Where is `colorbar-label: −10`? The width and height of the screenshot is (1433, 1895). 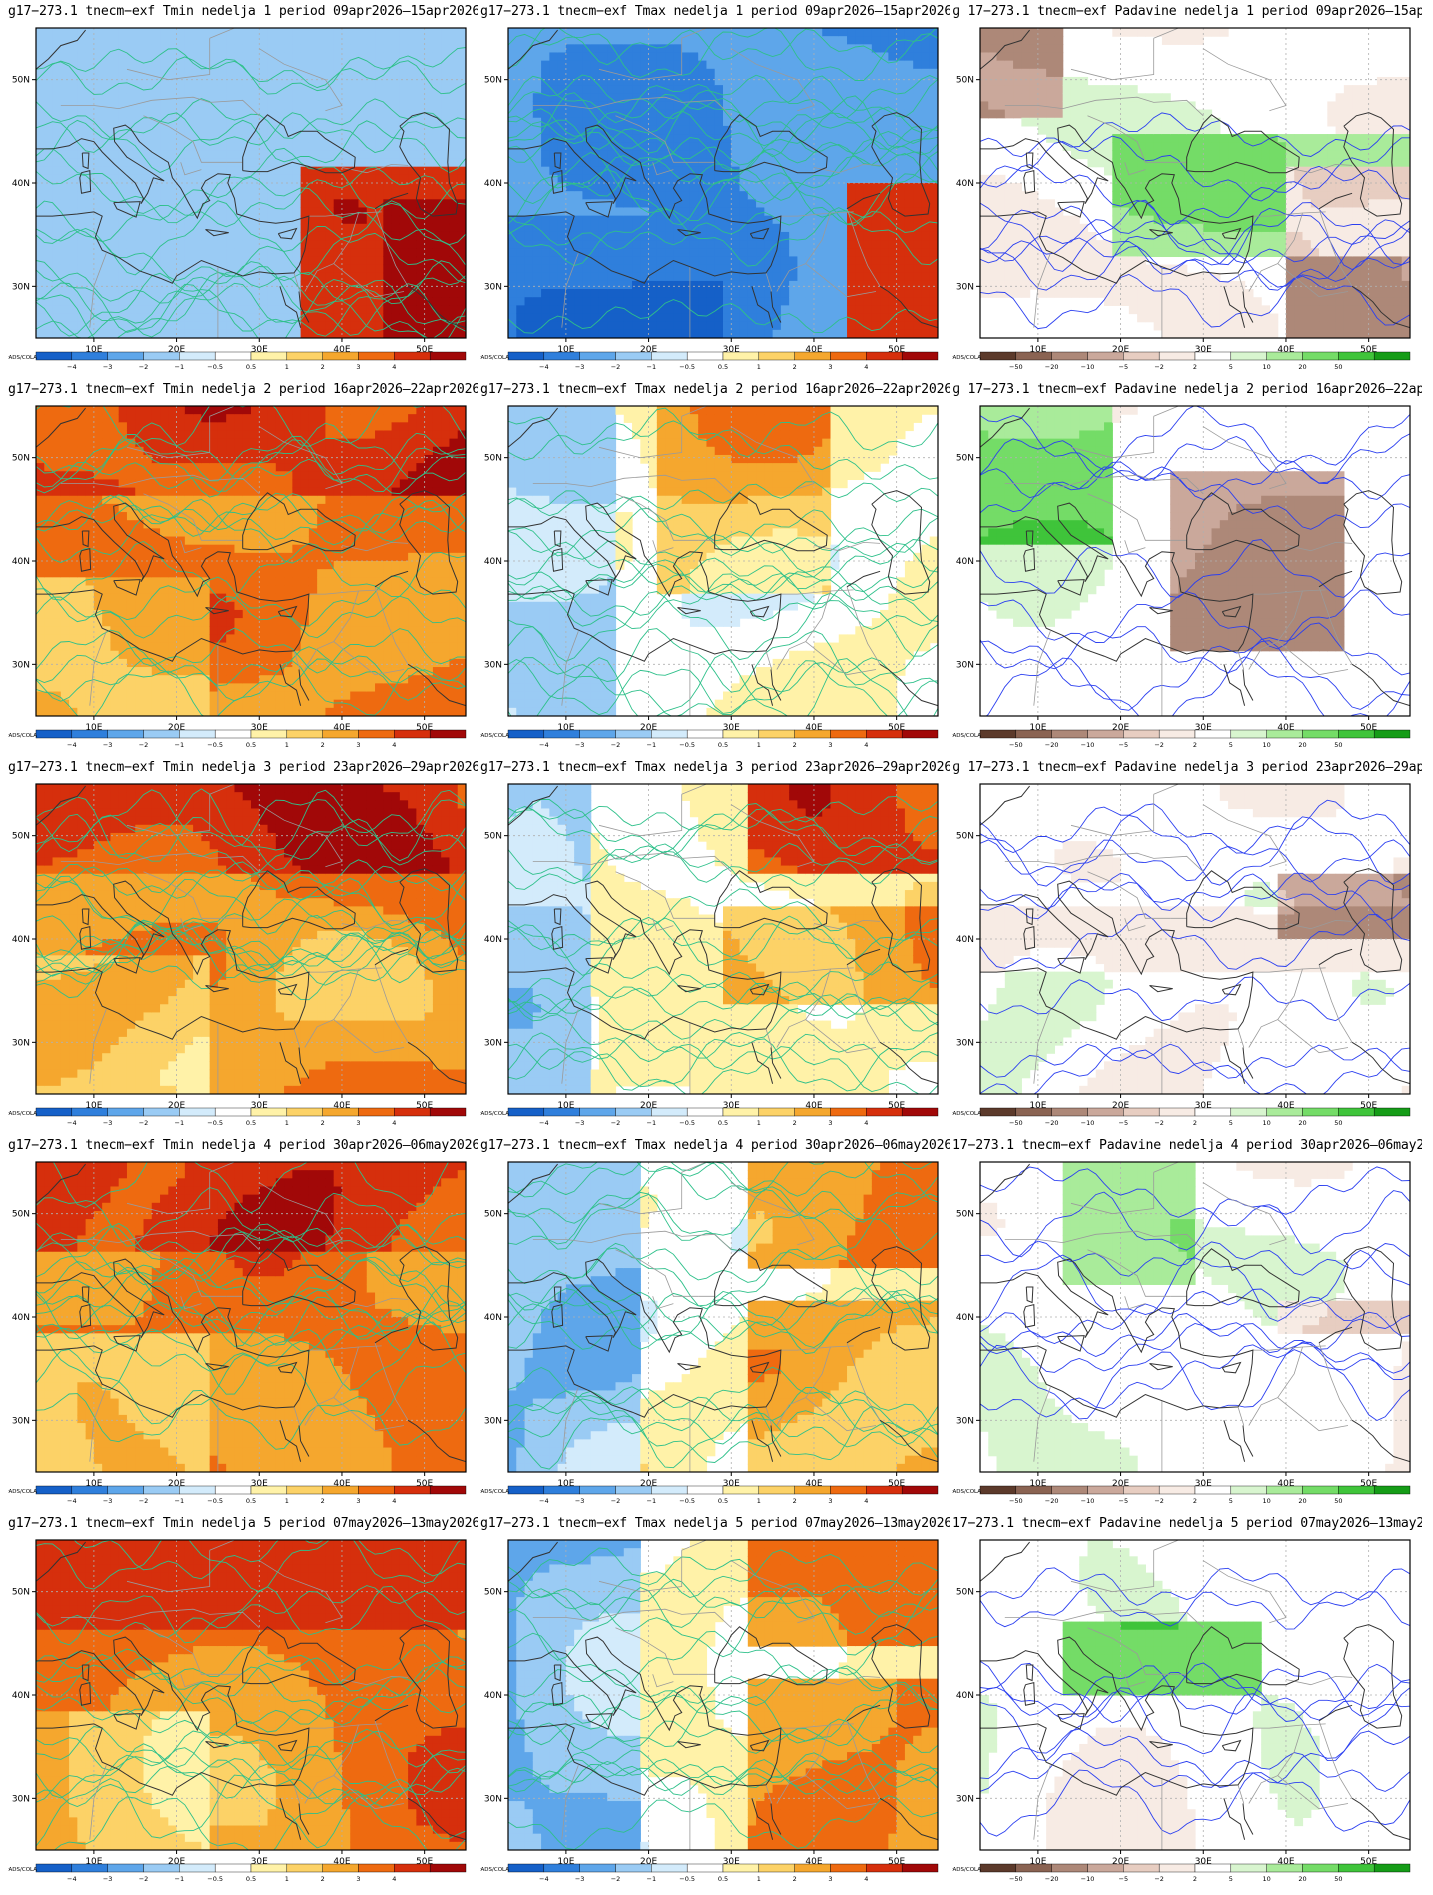 colorbar-label: −10 is located at coordinates (1088, 1879).